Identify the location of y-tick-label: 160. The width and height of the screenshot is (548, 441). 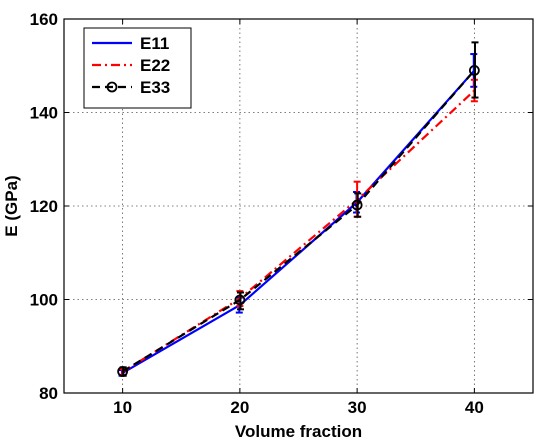
(44, 19).